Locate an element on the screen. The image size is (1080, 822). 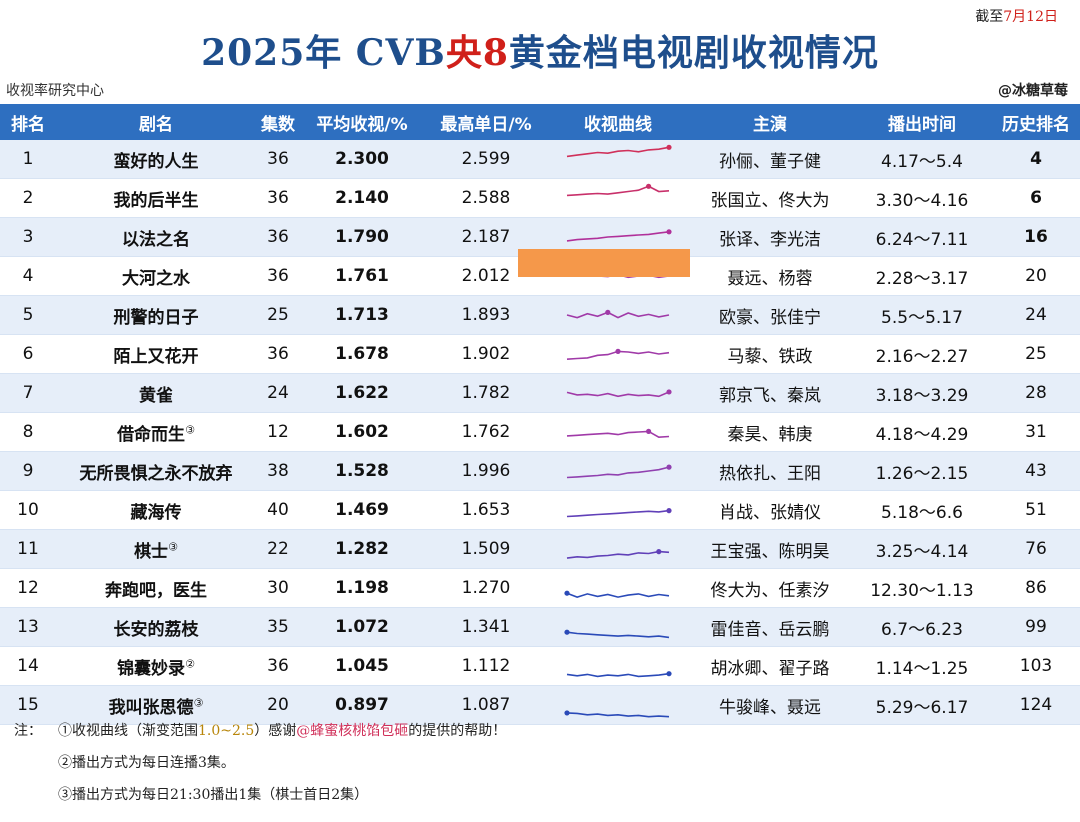
cell-average: 1.198 is located at coordinates (362, 588).